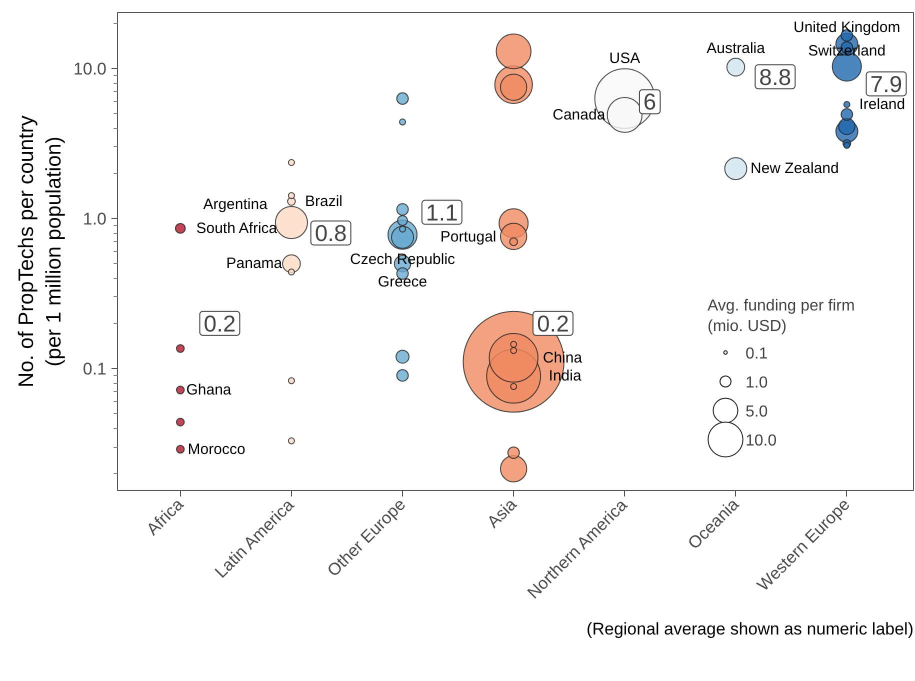  Describe the element at coordinates (40, 251) in the screenshot. I see `y-axis-title: No. of PropTechs per country (per 1 million population)` at that location.